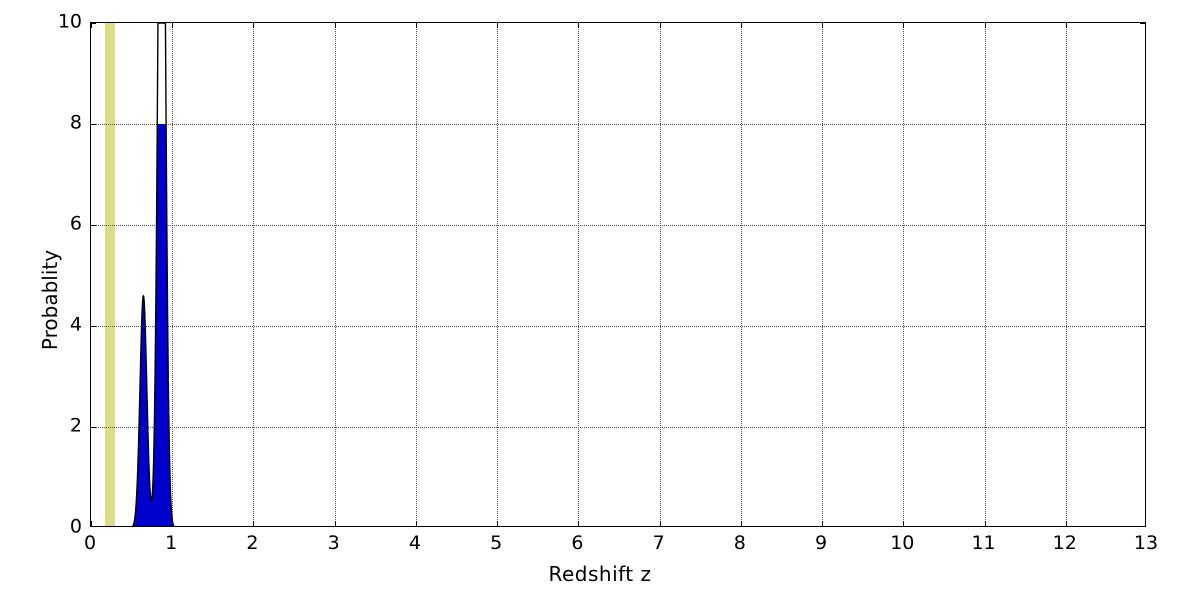 This screenshot has width=1200, height=600. What do you see at coordinates (1064, 543) in the screenshot?
I see `x-tick-label: 12` at bounding box center [1064, 543].